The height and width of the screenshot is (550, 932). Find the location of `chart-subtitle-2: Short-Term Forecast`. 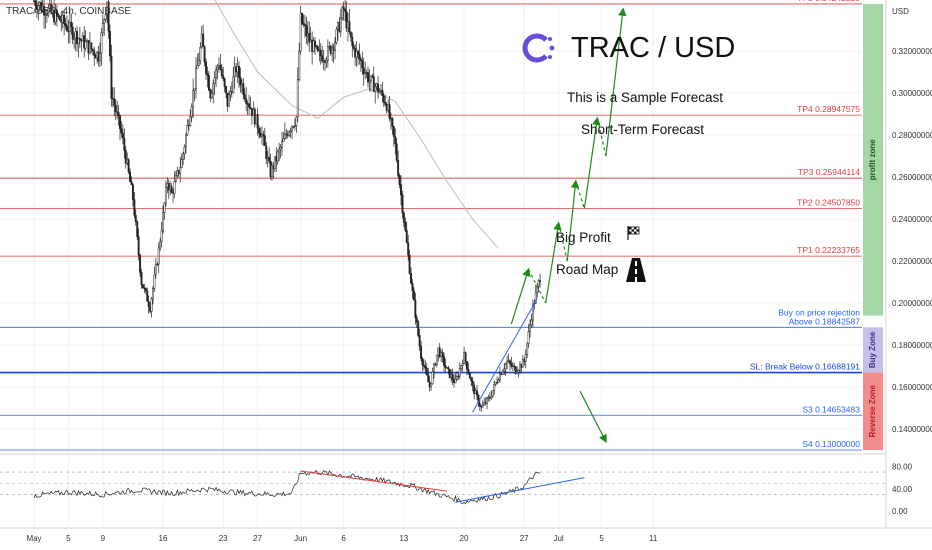

chart-subtitle-2: Short-Term Forecast is located at coordinates (642, 129).